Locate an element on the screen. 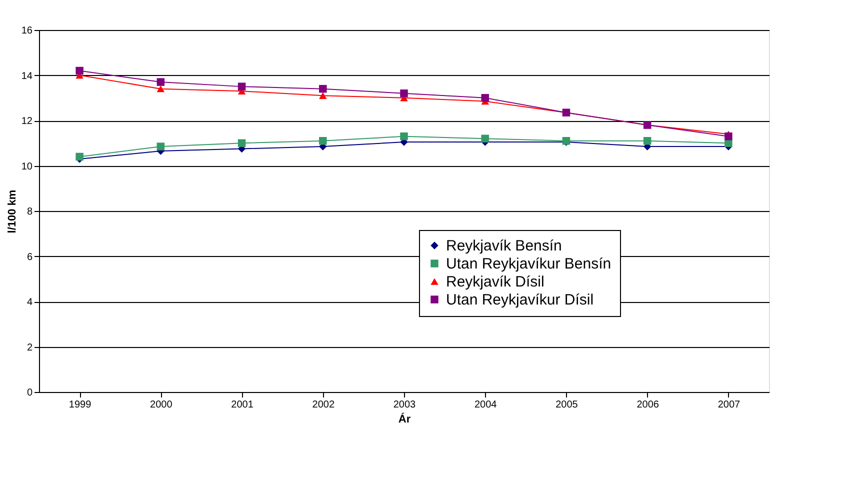 This screenshot has width=861, height=493. legend-label: Utan Reykjavíkur Bensín is located at coordinates (529, 264).